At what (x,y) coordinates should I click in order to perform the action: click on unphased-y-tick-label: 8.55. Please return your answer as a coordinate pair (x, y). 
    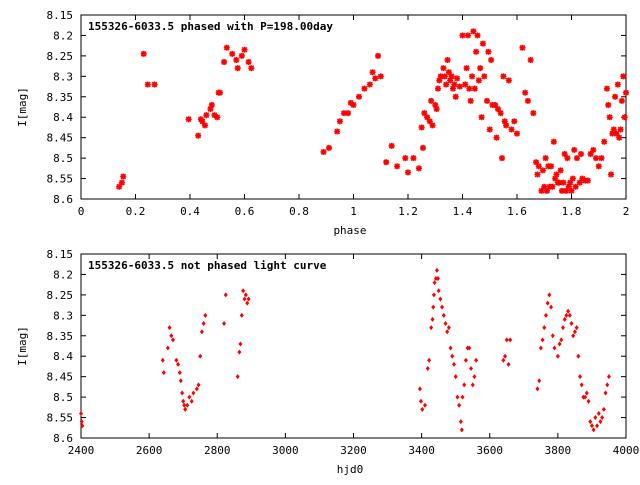
    Looking at the image, I should click on (60, 418).